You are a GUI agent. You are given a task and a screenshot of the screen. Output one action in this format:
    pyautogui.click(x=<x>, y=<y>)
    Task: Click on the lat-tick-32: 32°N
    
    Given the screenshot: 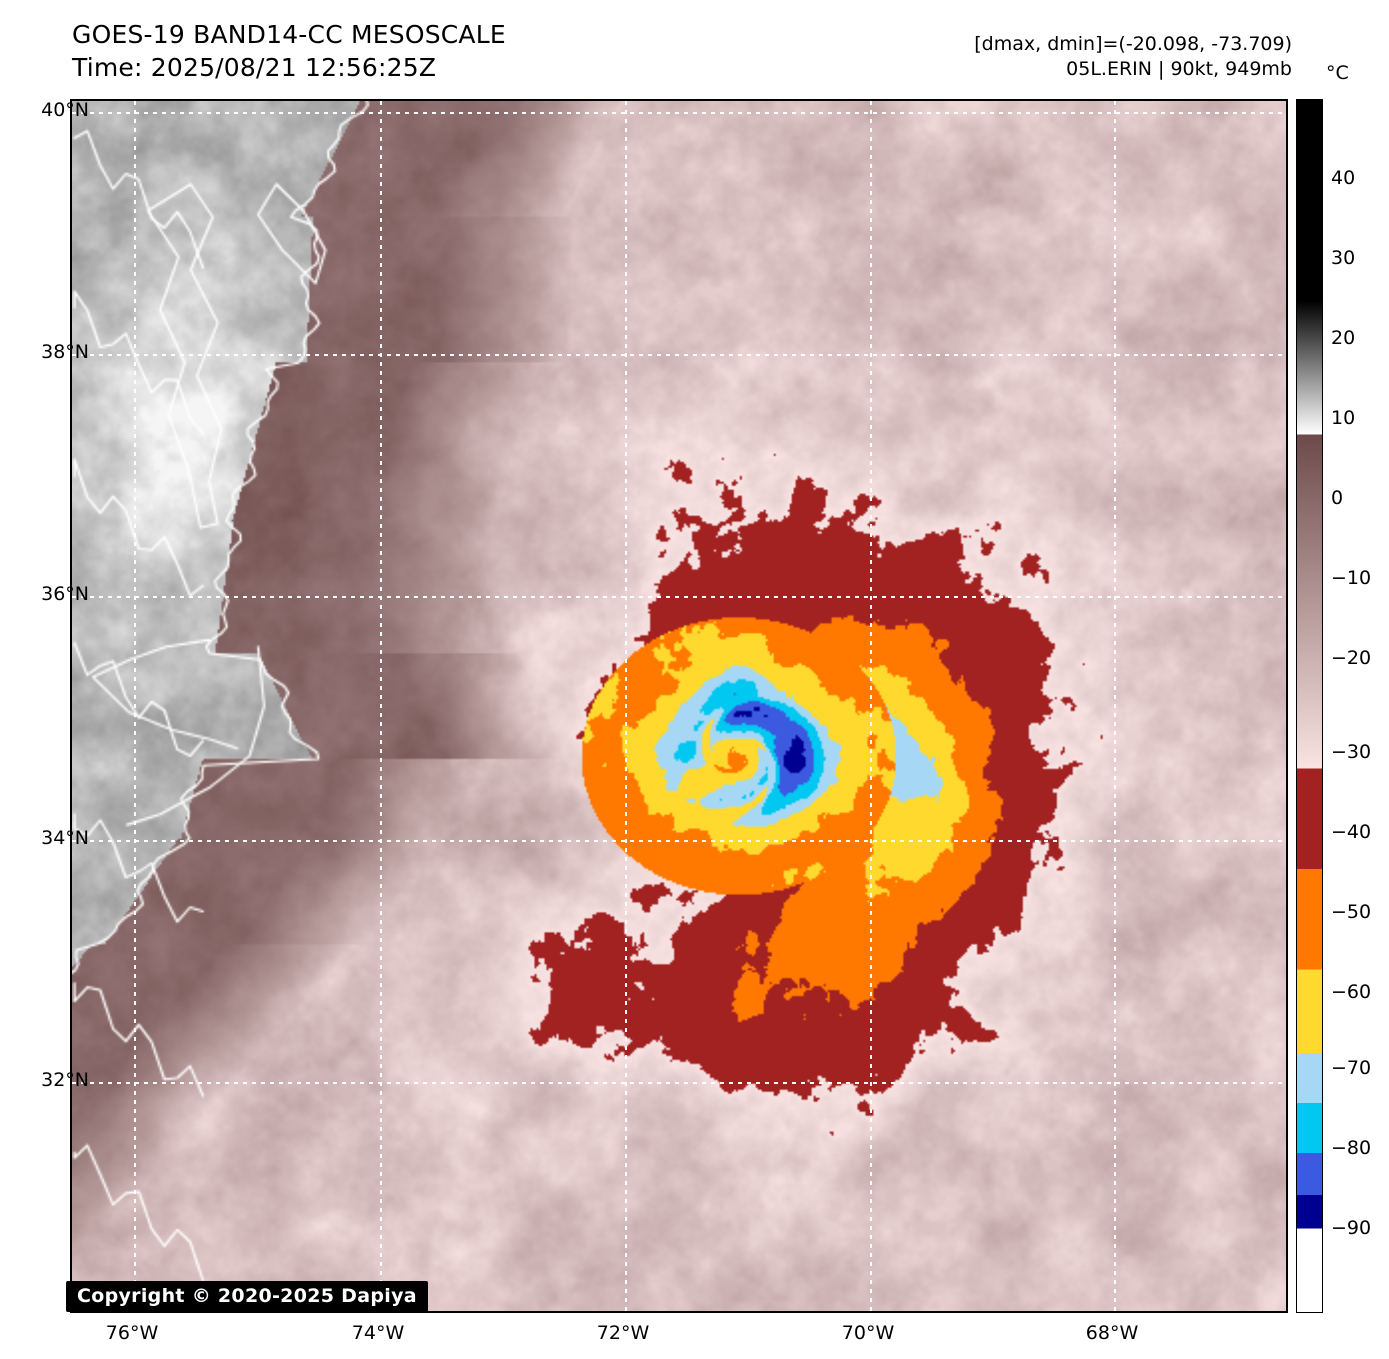 What is the action you would take?
    pyautogui.click(x=65, y=1080)
    